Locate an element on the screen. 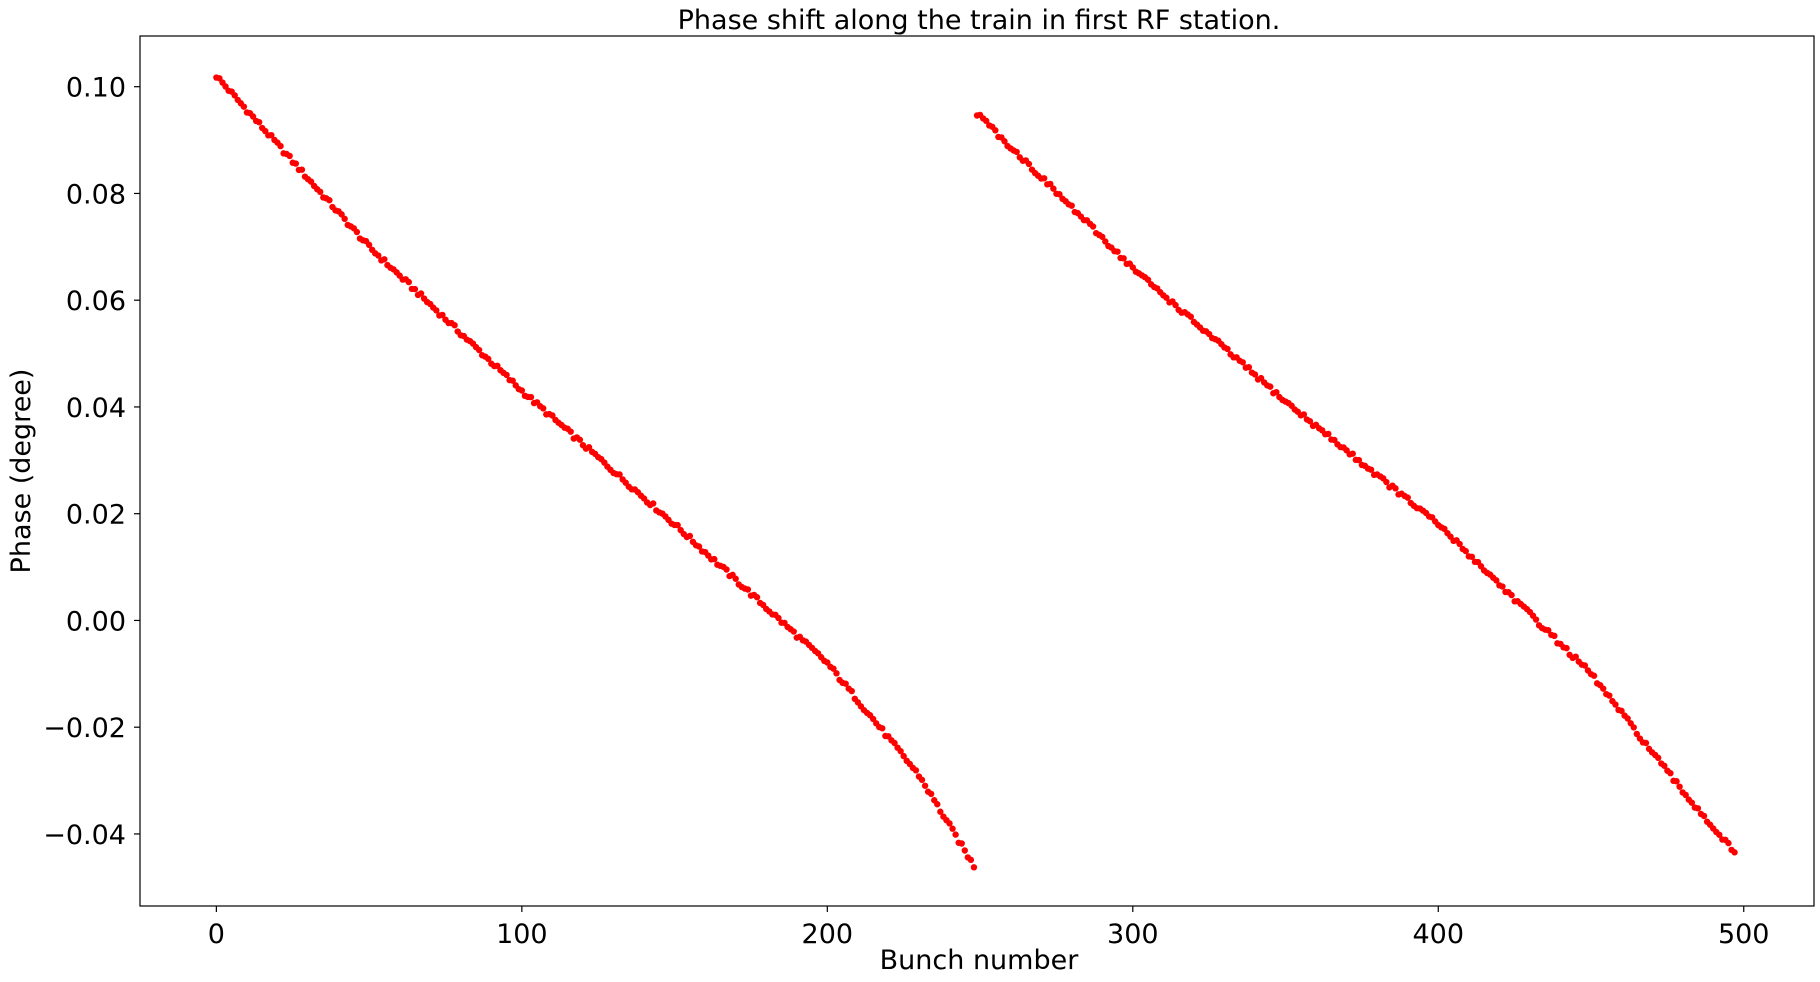  x-tick-label: 0 is located at coordinates (216, 934).